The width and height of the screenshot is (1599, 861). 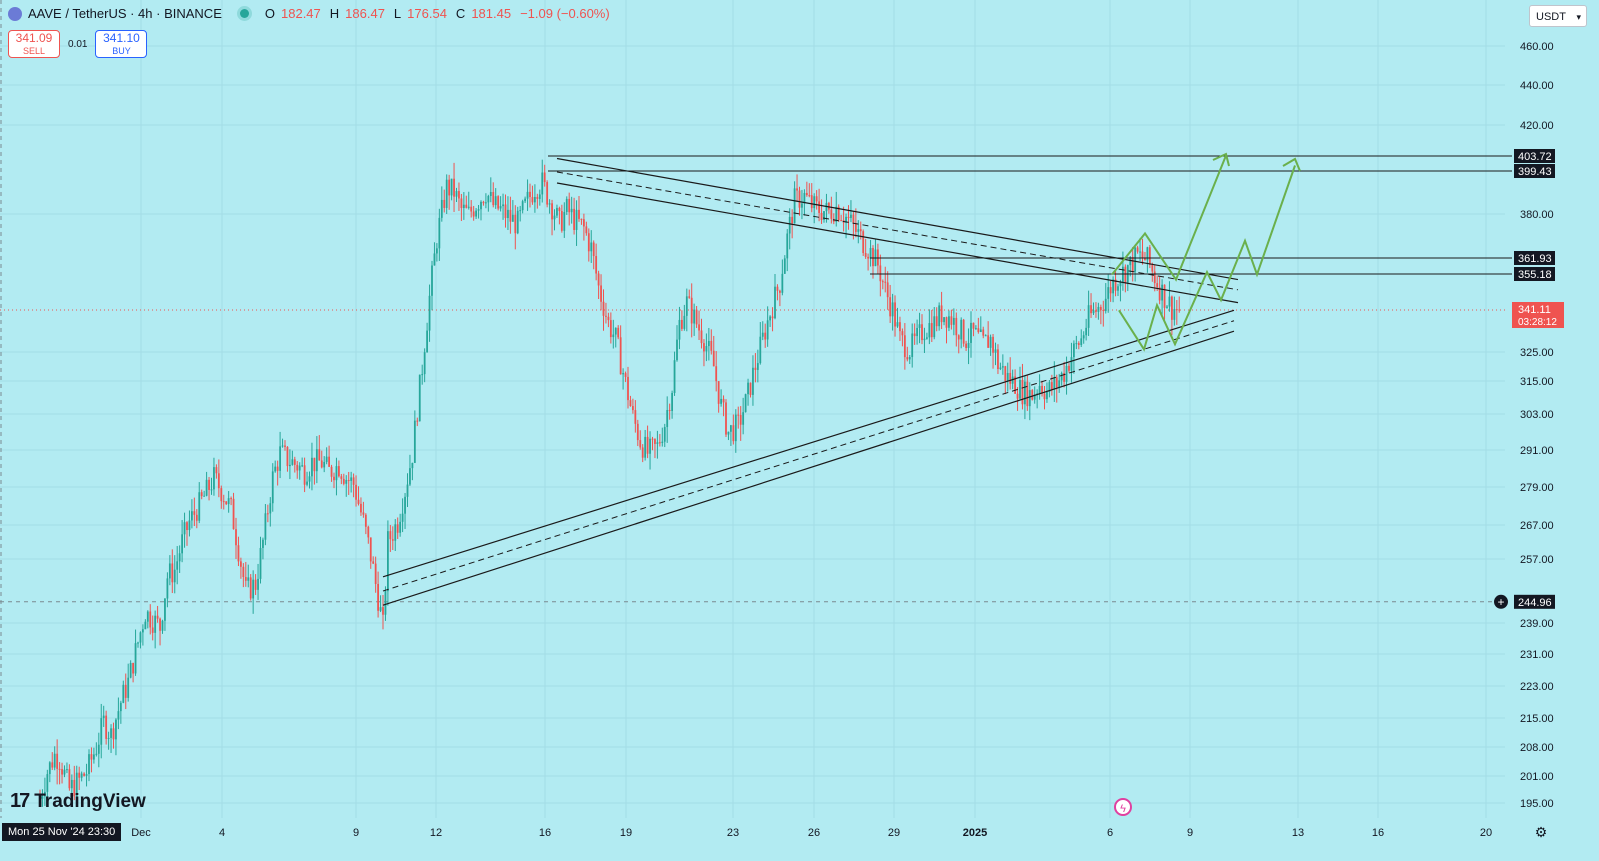 What do you see at coordinates (1537, 382) in the screenshot?
I see `y-tick-label: 315.00` at bounding box center [1537, 382].